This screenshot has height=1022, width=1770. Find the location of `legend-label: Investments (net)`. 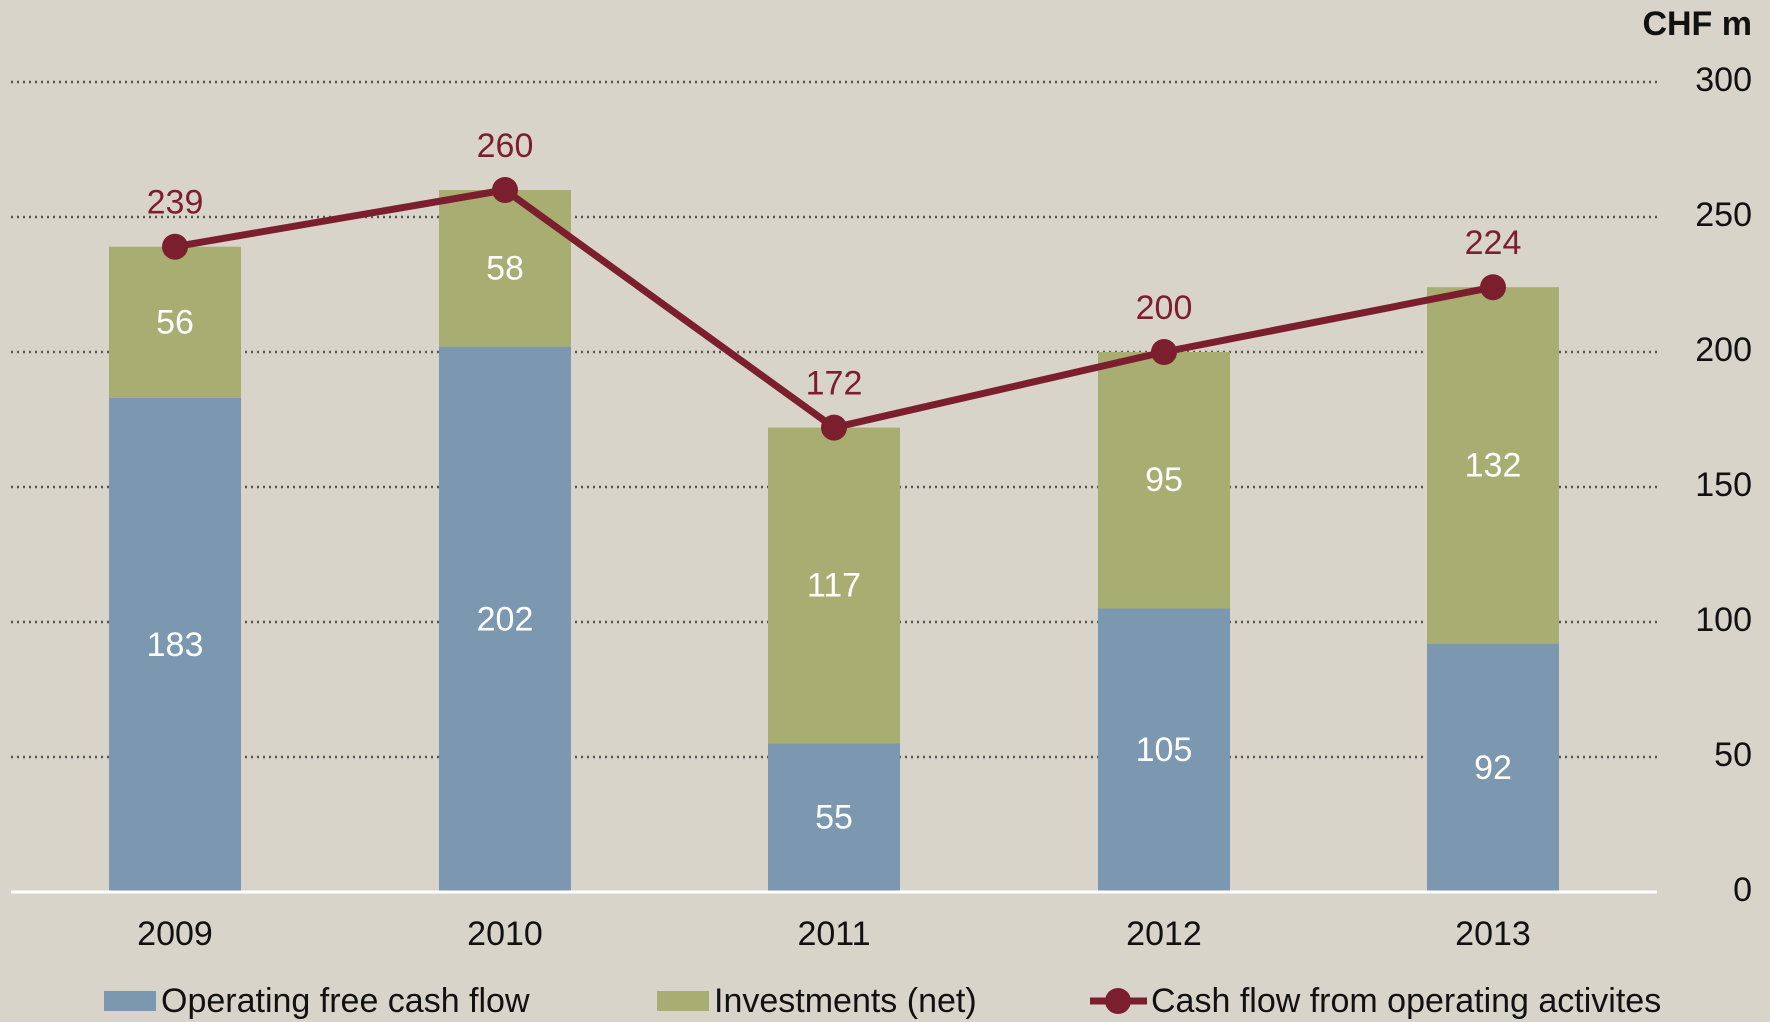

legend-label: Investments (net) is located at coordinates (845, 1001).